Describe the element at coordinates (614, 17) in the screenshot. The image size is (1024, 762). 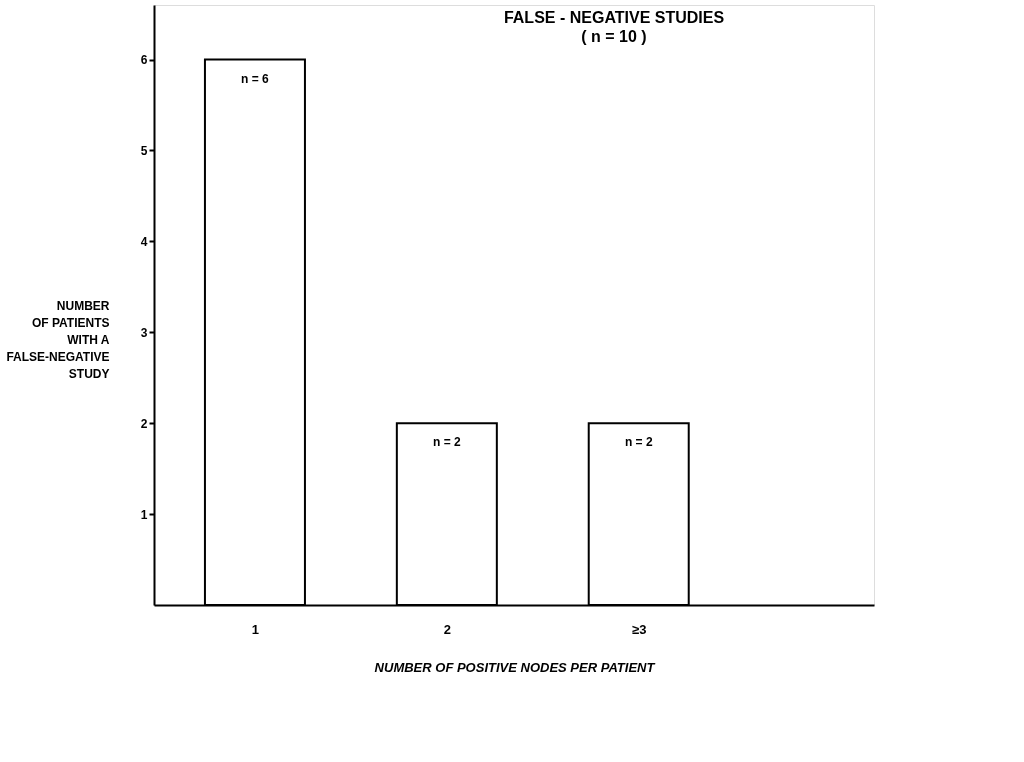
I see `chart-title: FALSE - NEGATIVE STUDIES` at that location.